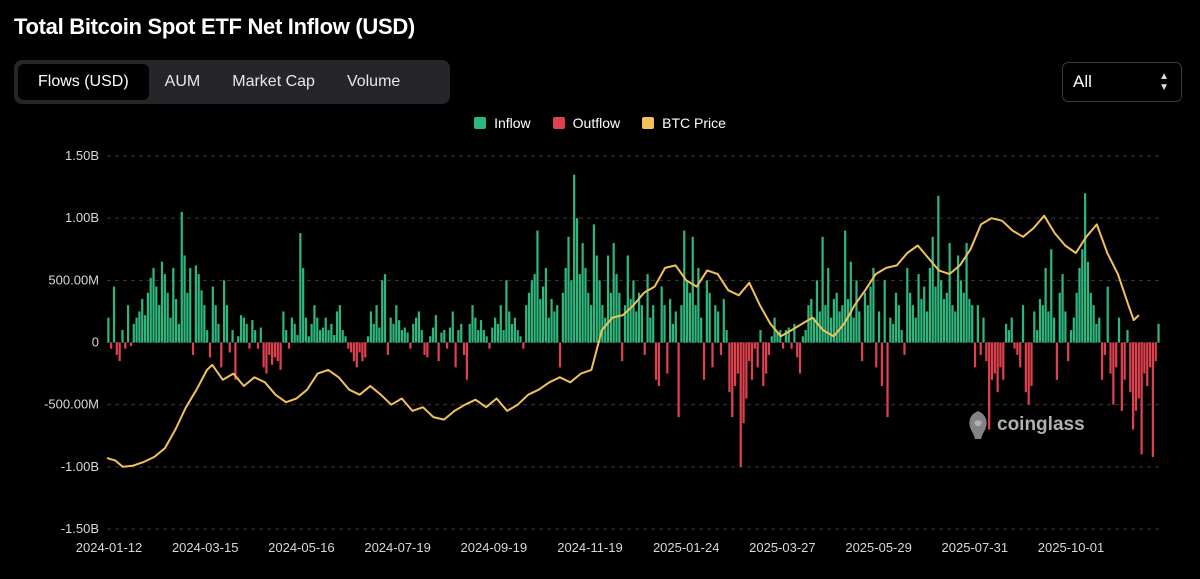 The height and width of the screenshot is (579, 1200). I want to click on legend-item-btc-price: BTC Price, so click(684, 123).